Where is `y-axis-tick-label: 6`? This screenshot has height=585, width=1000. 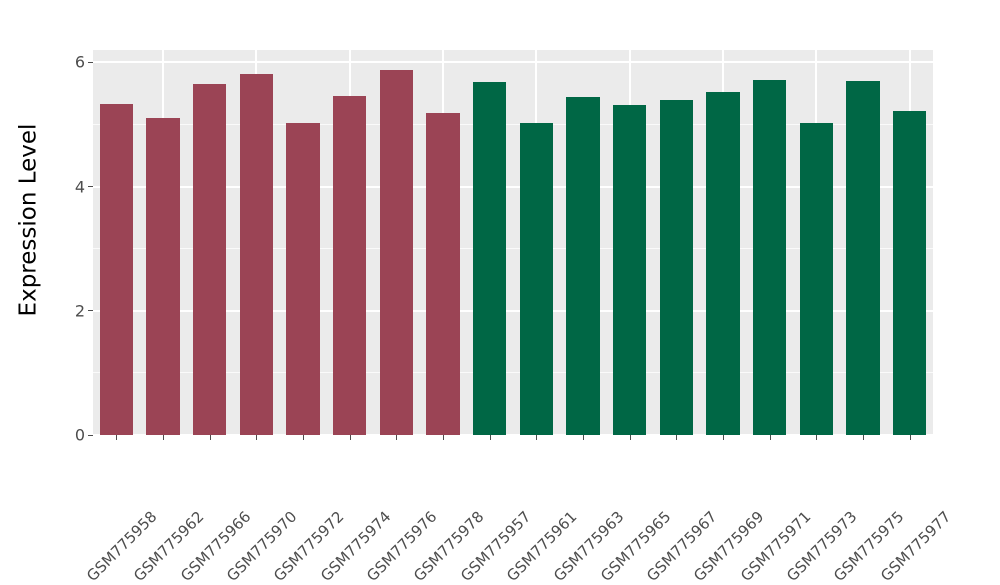 y-axis-tick-label: 6 is located at coordinates (79, 62).